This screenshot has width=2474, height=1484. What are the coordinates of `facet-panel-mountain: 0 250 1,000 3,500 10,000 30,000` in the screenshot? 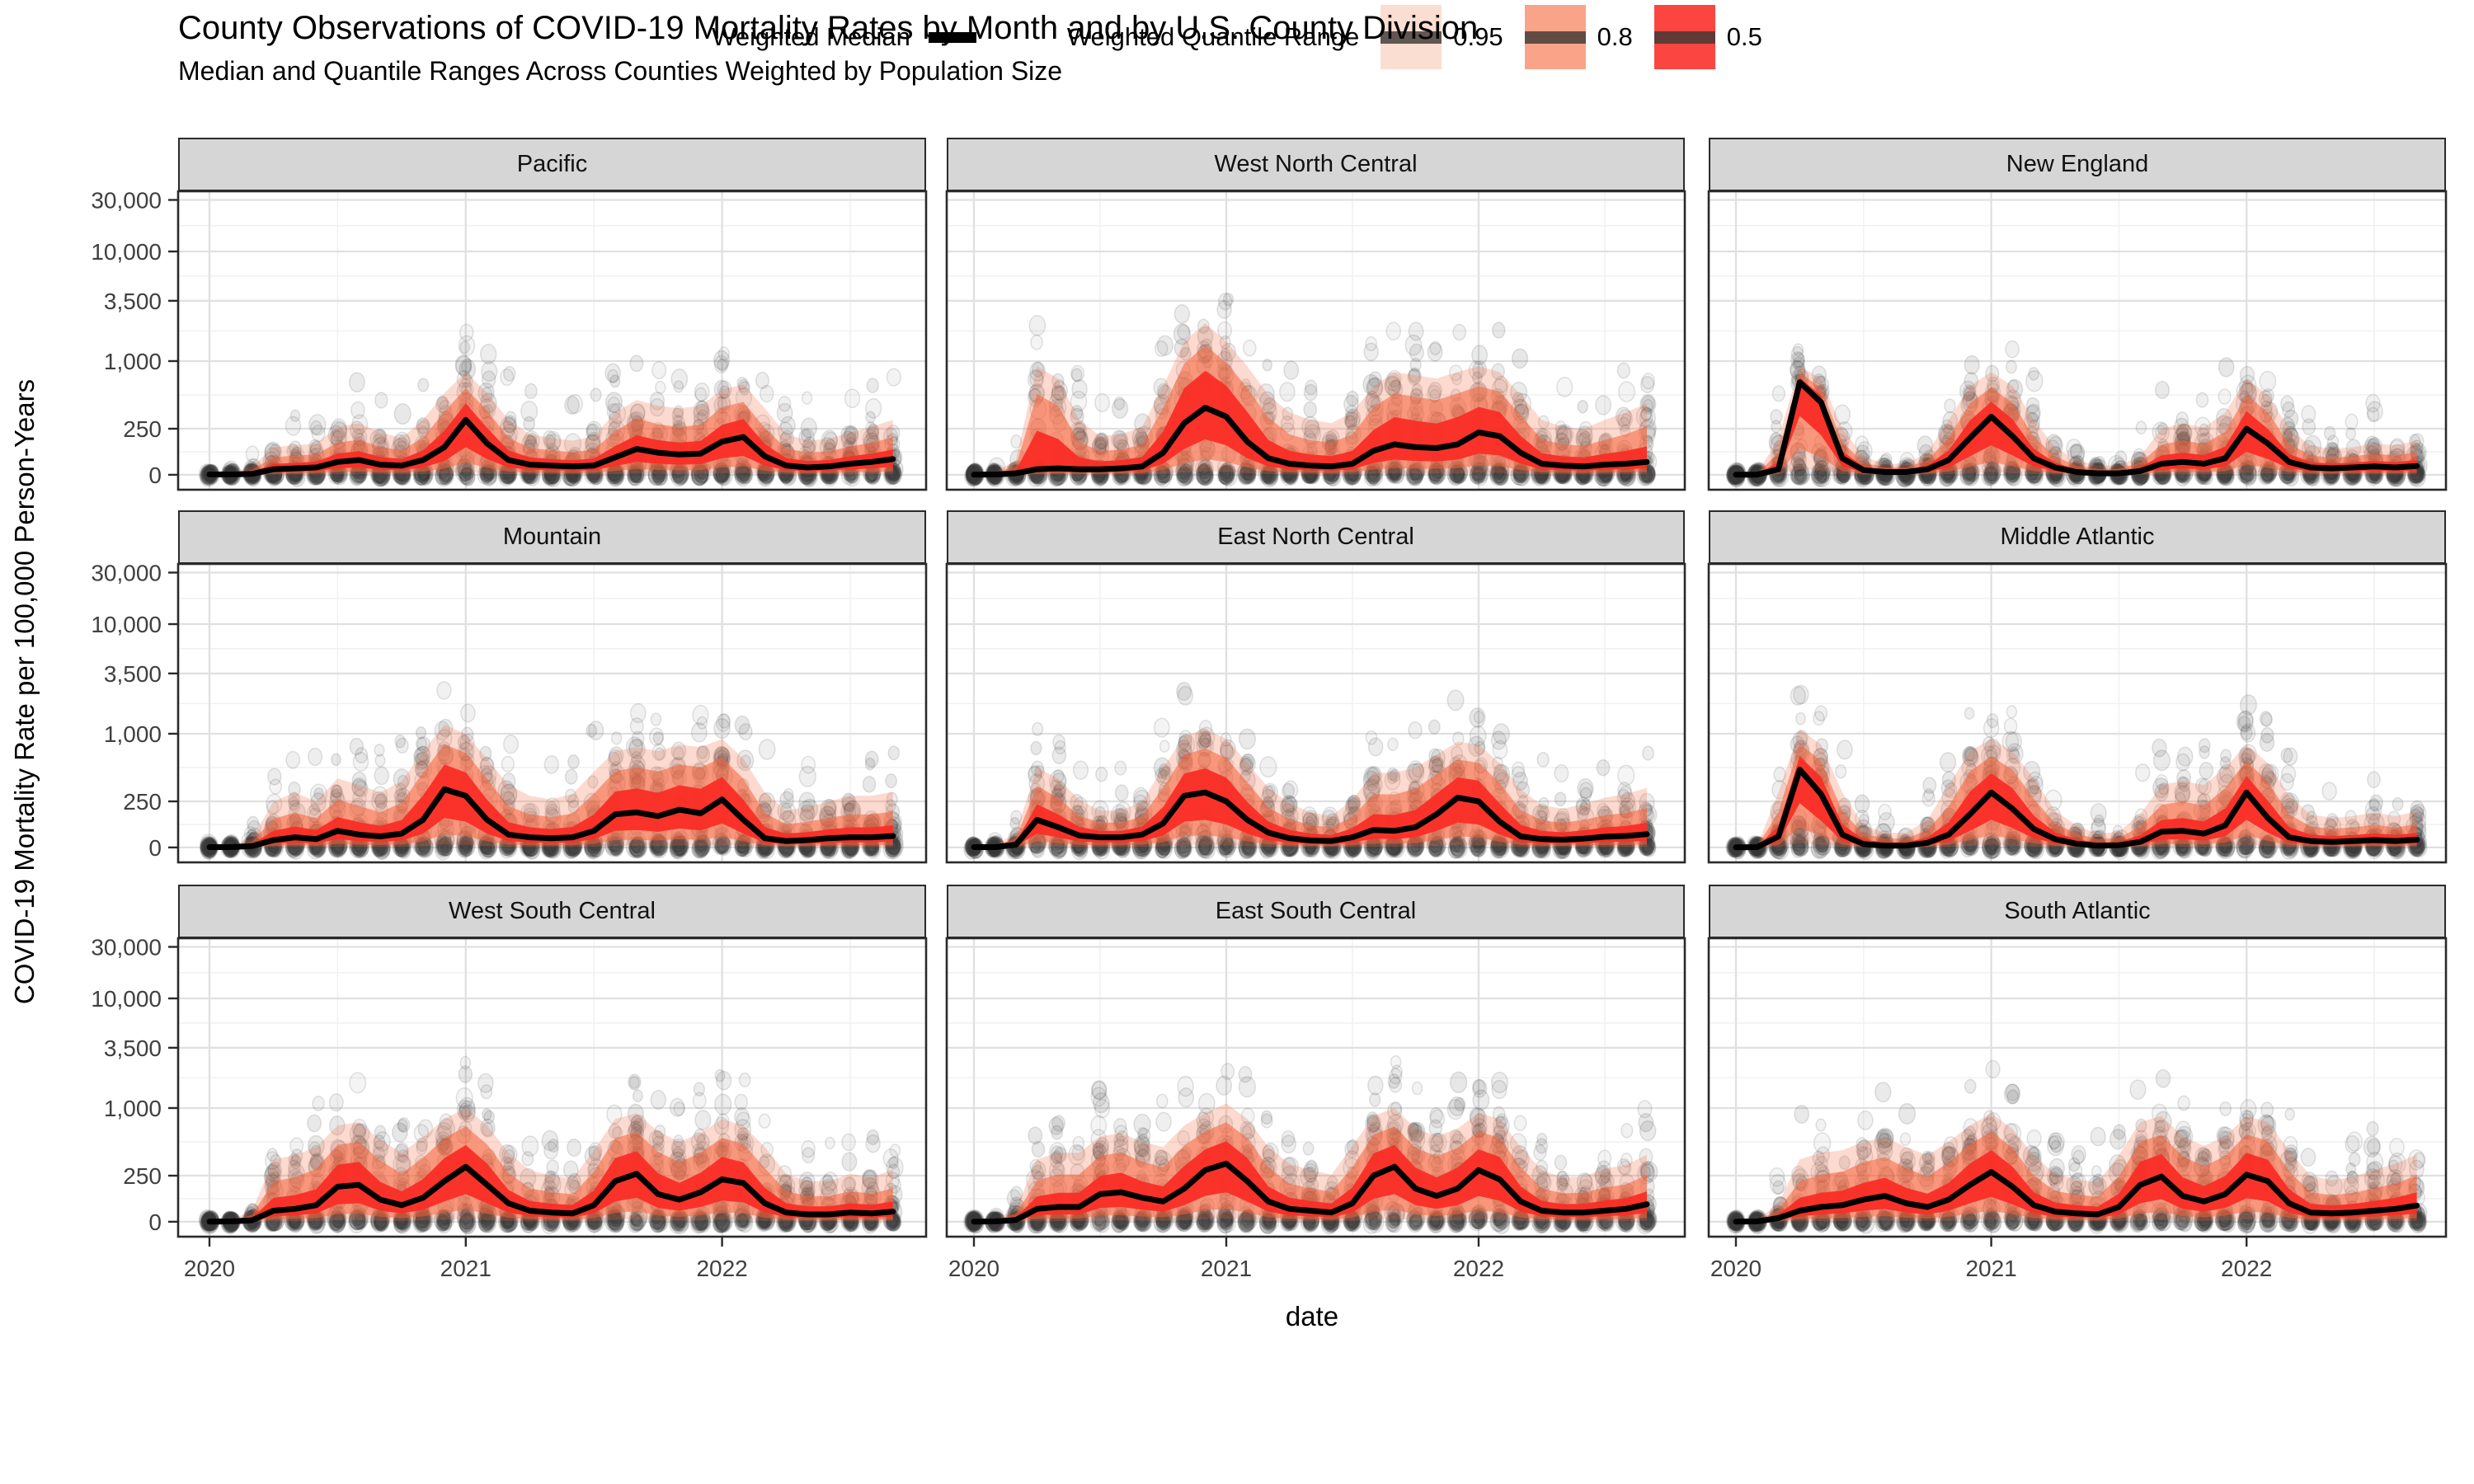 It's located at (509, 712).